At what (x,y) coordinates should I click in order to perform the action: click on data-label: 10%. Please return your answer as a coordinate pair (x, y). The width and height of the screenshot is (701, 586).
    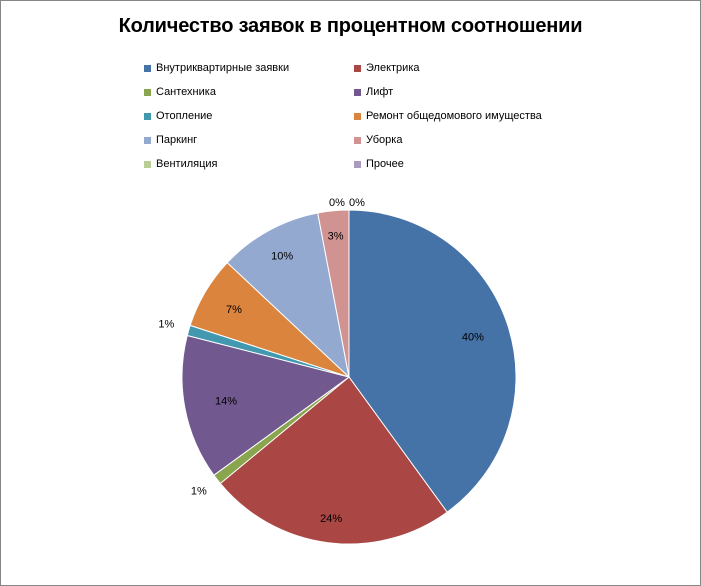
    Looking at the image, I should click on (282, 257).